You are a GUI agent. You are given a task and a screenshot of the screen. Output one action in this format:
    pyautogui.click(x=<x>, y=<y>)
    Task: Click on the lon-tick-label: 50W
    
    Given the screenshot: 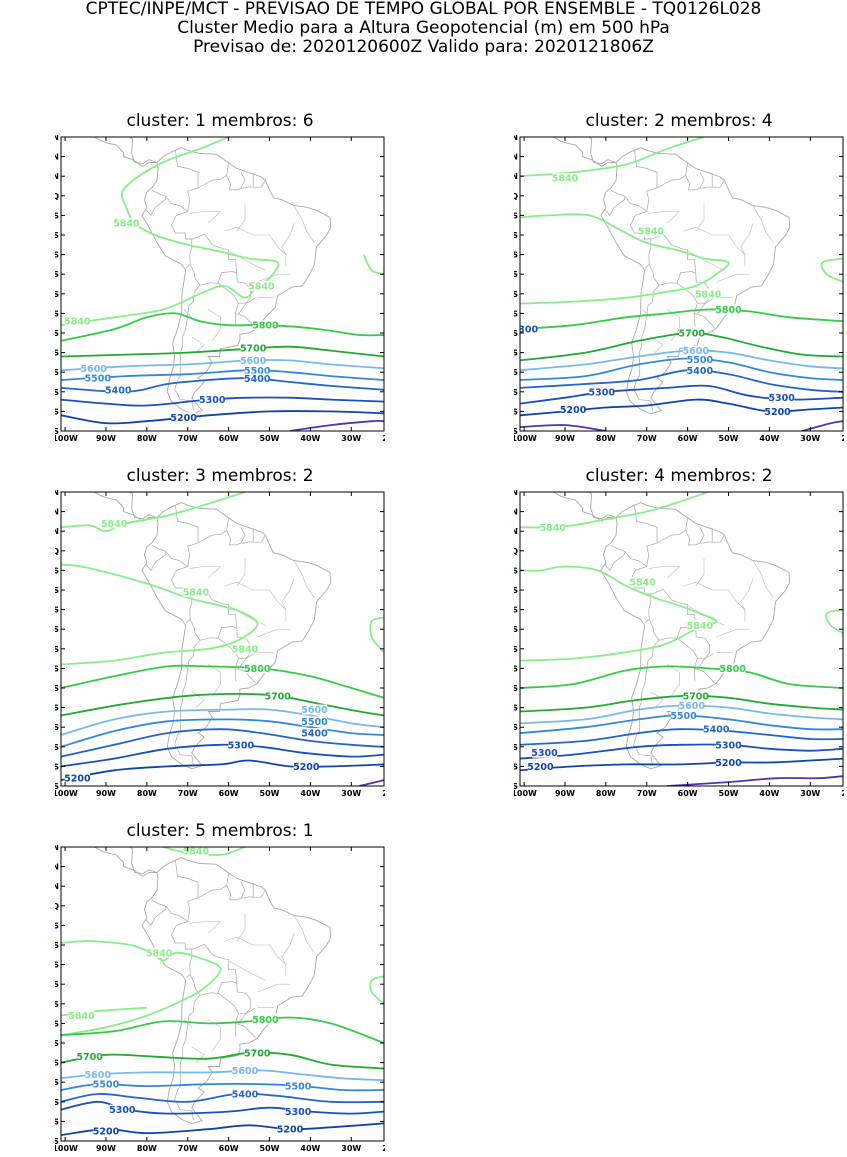 What is the action you would take?
    pyautogui.click(x=729, y=793)
    